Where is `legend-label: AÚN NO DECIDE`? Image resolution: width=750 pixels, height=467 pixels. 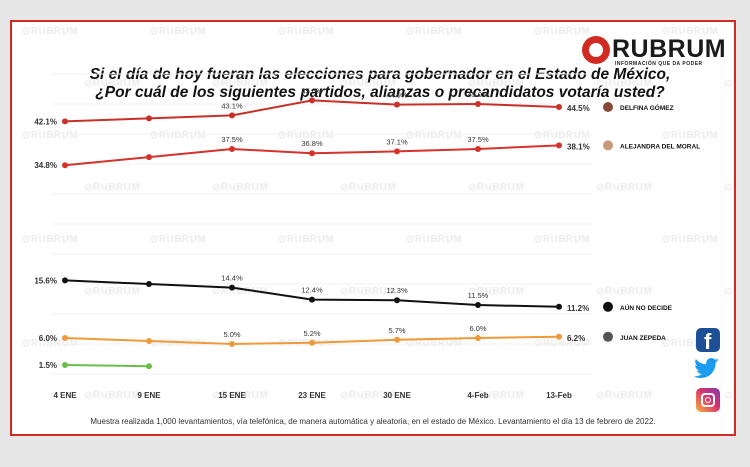 legend-label: AÚN NO DECIDE is located at coordinates (646, 307).